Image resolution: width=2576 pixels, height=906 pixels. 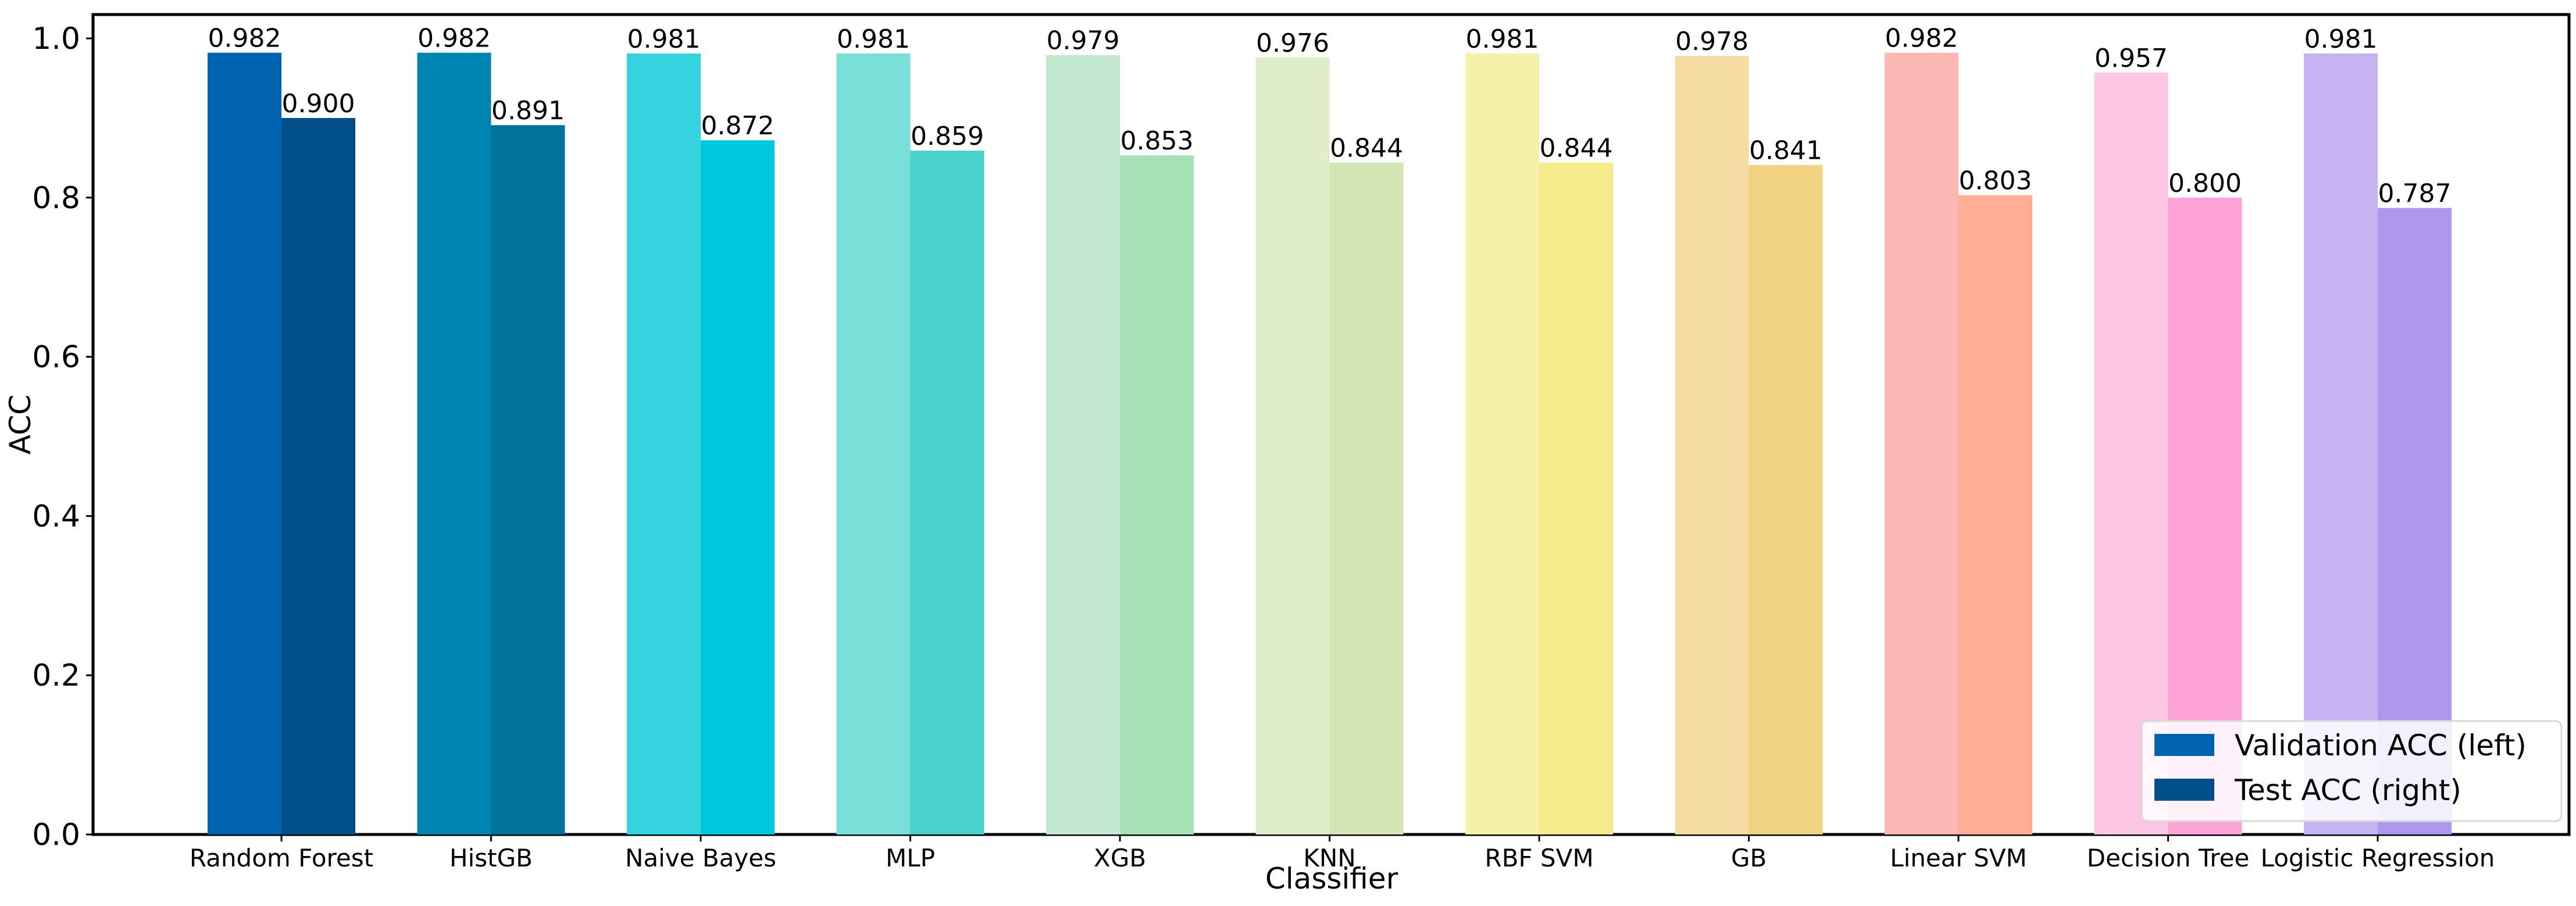 I want to click on y-axis-ticks: 0.0 0.2 0.4 0.6 0.8 1.0, so click(x=63, y=437).